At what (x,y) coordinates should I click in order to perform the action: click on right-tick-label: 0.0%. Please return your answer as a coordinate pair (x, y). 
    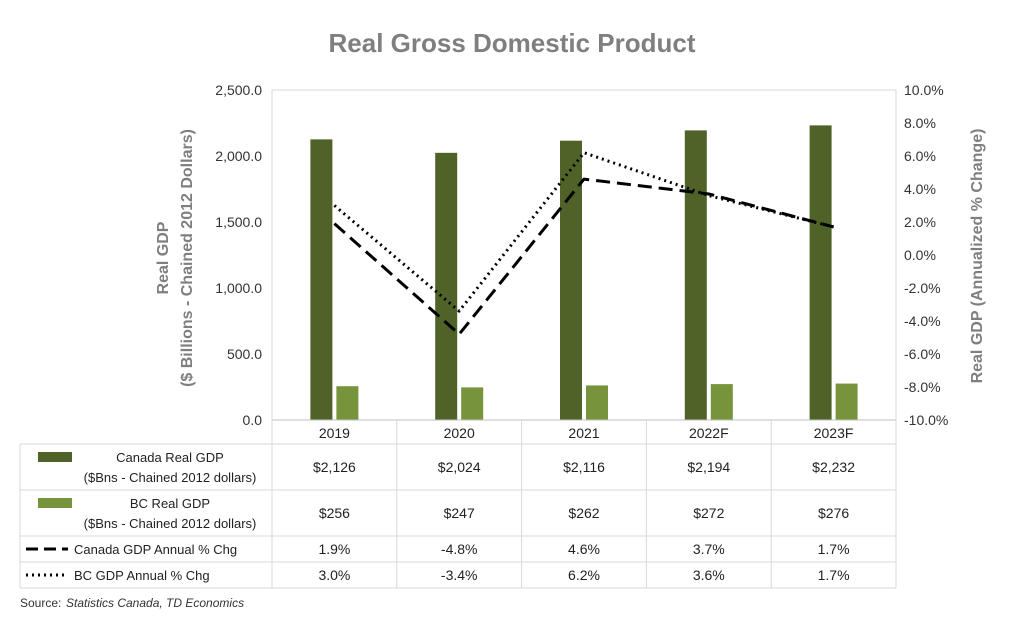
    Looking at the image, I should click on (920, 255).